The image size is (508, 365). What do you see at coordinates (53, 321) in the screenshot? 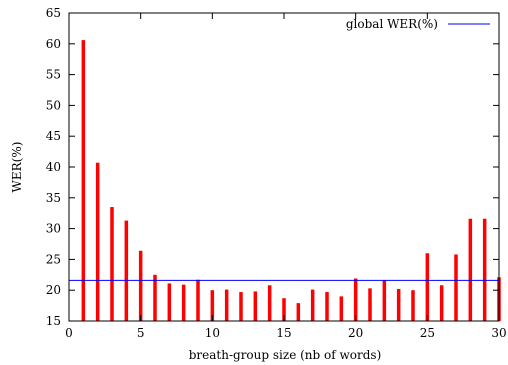
I see `y-tick-label: 15` at bounding box center [53, 321].